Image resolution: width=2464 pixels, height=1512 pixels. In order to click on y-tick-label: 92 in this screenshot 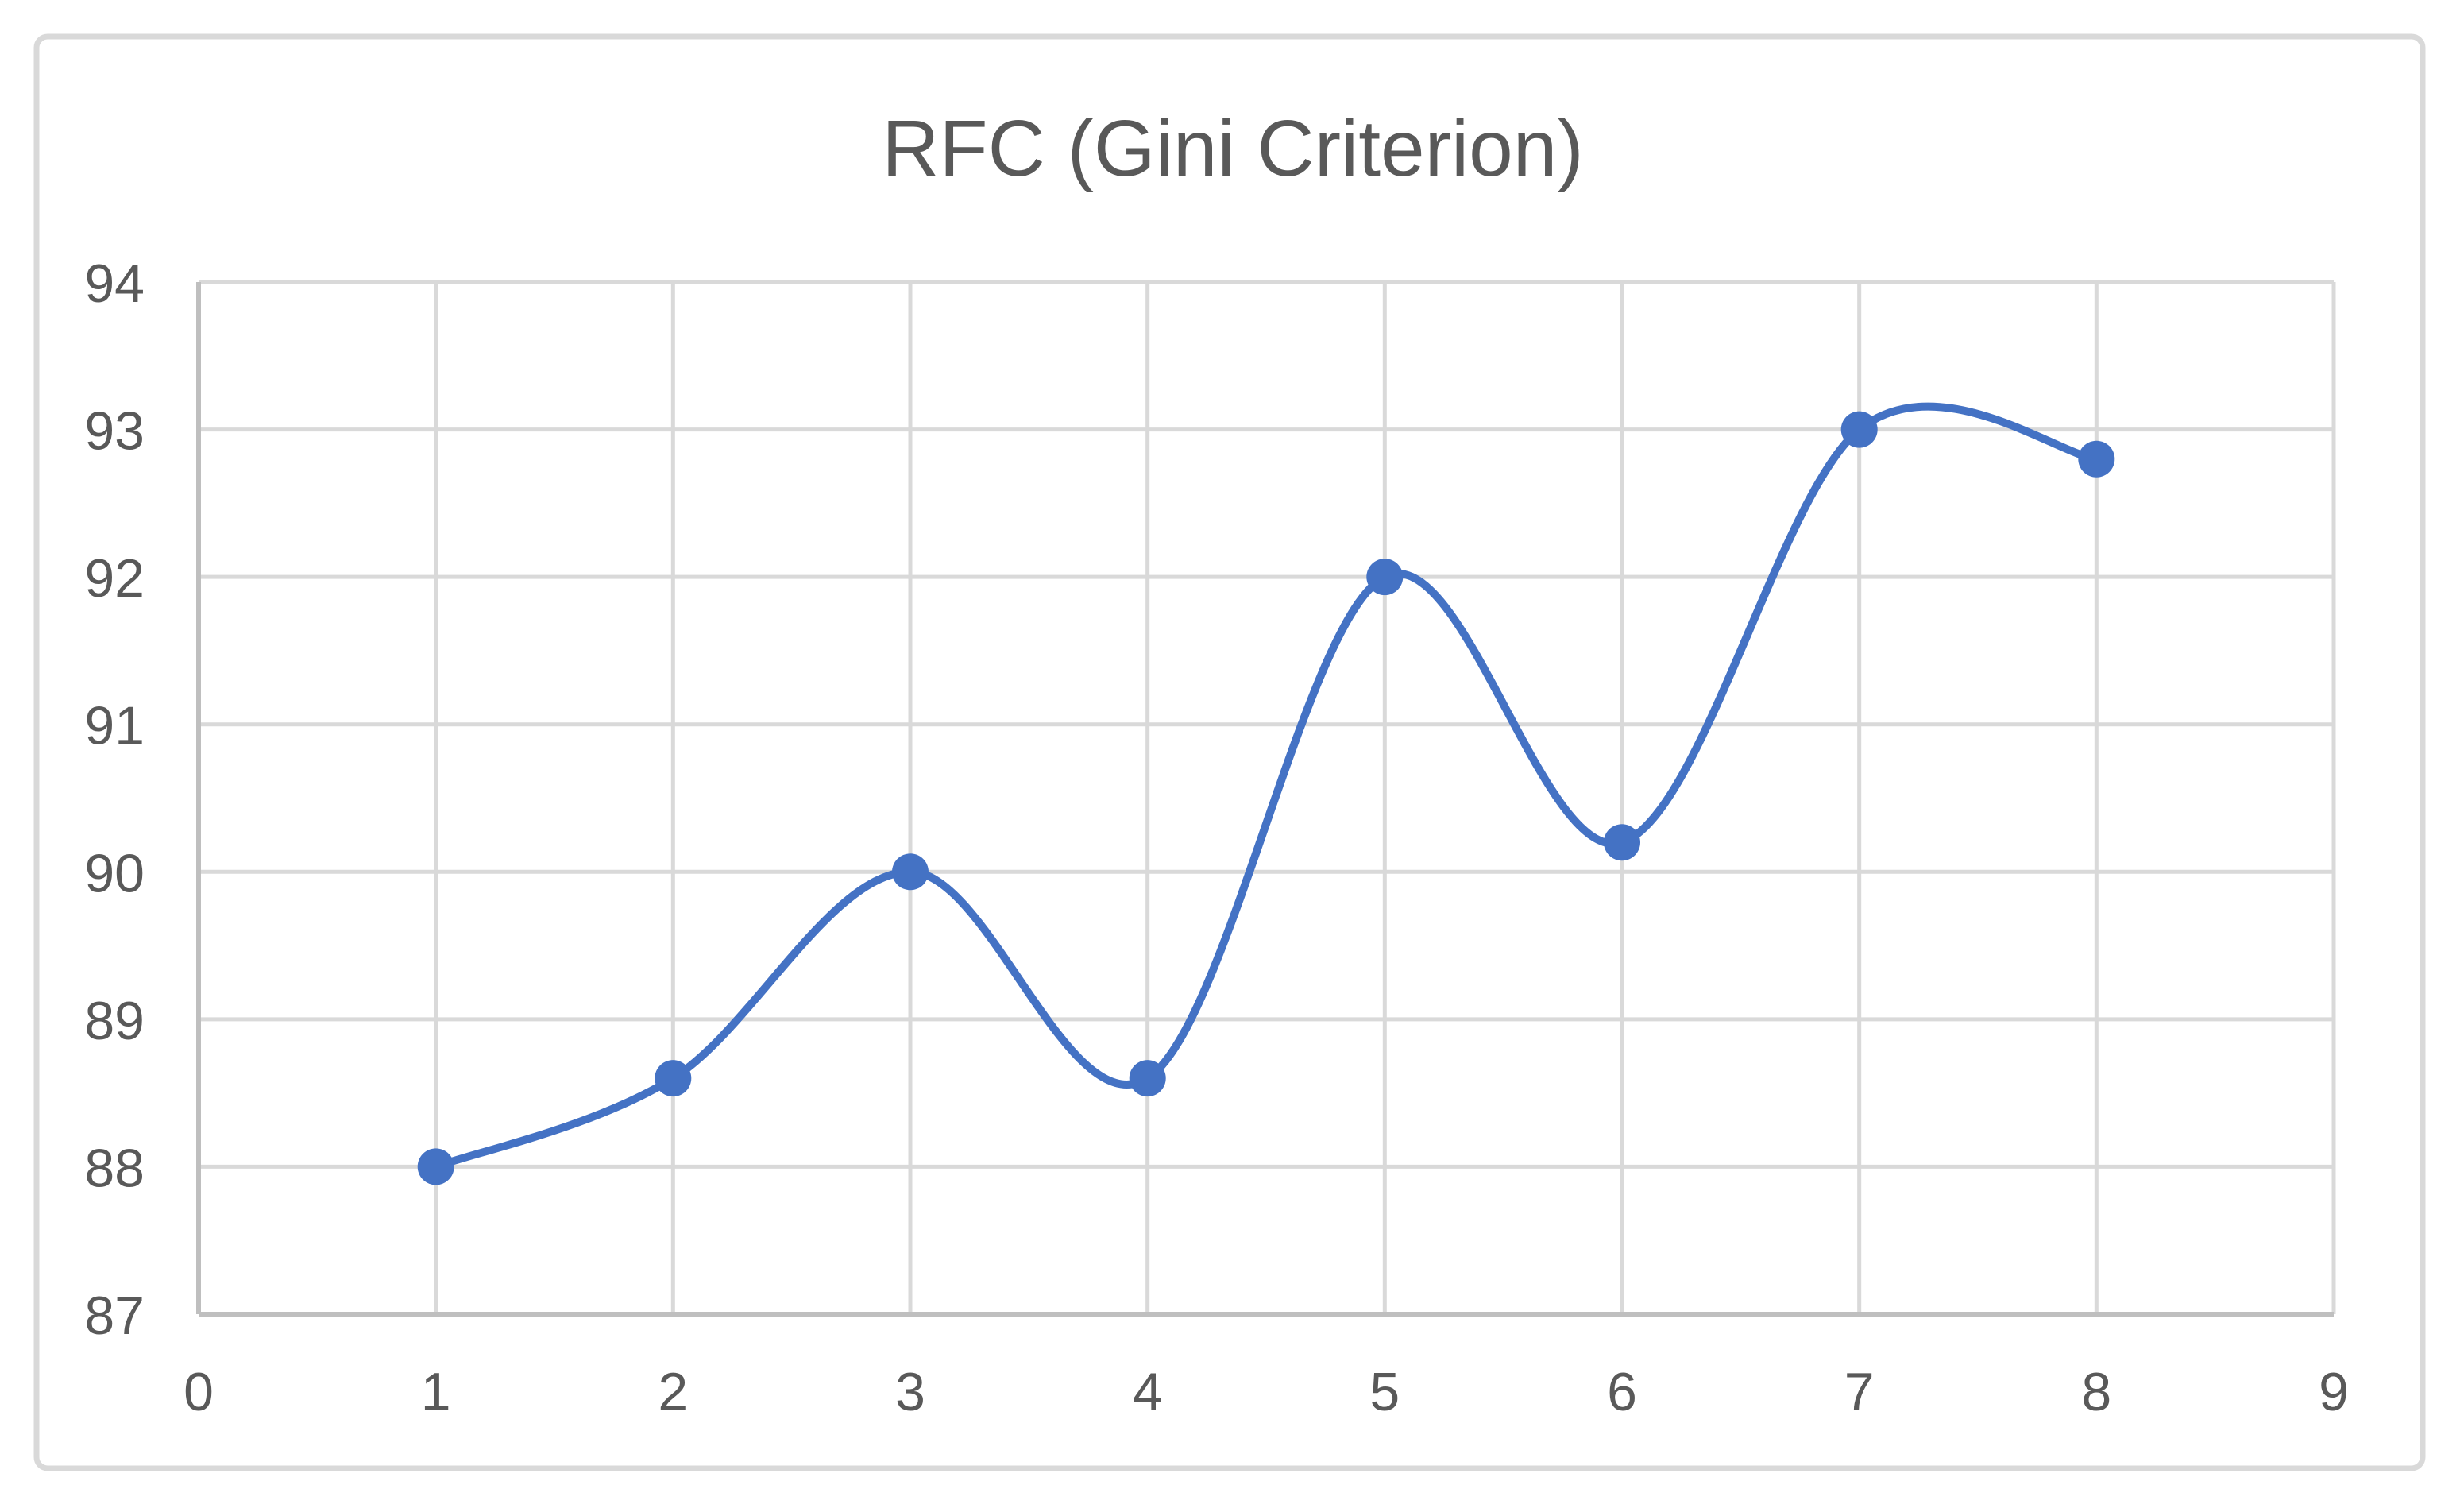, I will do `click(114, 578)`.